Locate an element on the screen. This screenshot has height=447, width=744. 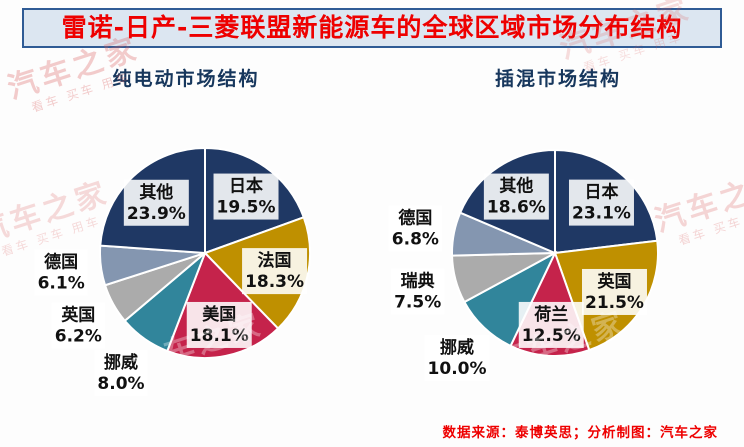
pie-label: 日本 23.1% is located at coordinates (601, 203).